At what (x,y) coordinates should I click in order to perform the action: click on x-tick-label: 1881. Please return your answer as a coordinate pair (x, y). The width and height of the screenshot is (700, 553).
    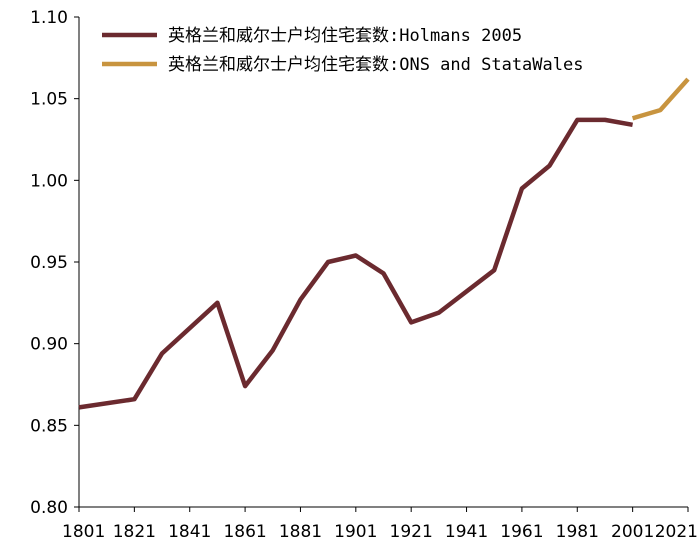
    Looking at the image, I should click on (300, 532).